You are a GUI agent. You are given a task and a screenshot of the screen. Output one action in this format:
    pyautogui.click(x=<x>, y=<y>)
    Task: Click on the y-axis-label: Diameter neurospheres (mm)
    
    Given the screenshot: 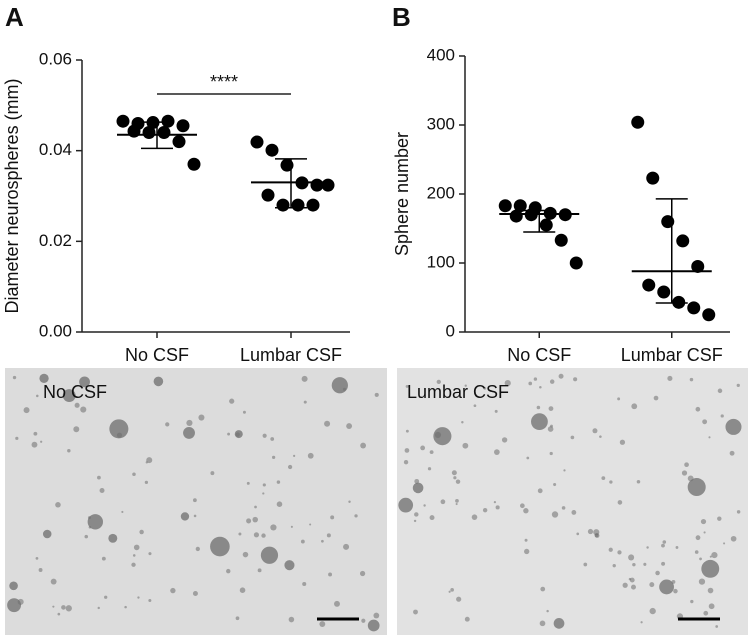 What is the action you would take?
    pyautogui.click(x=12, y=195)
    